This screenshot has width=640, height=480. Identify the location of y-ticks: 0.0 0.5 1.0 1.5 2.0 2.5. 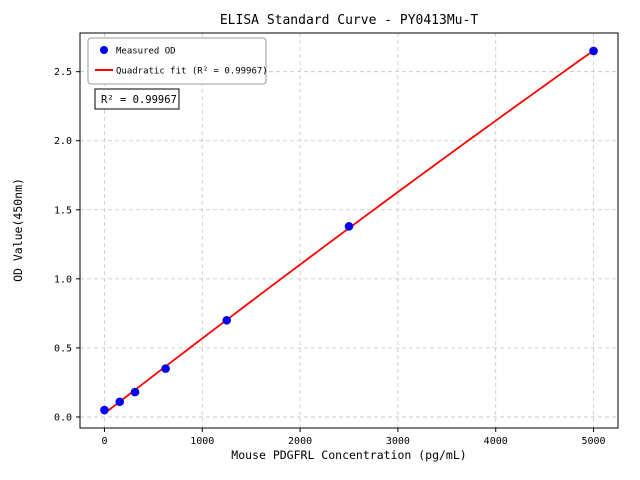
(67, 245).